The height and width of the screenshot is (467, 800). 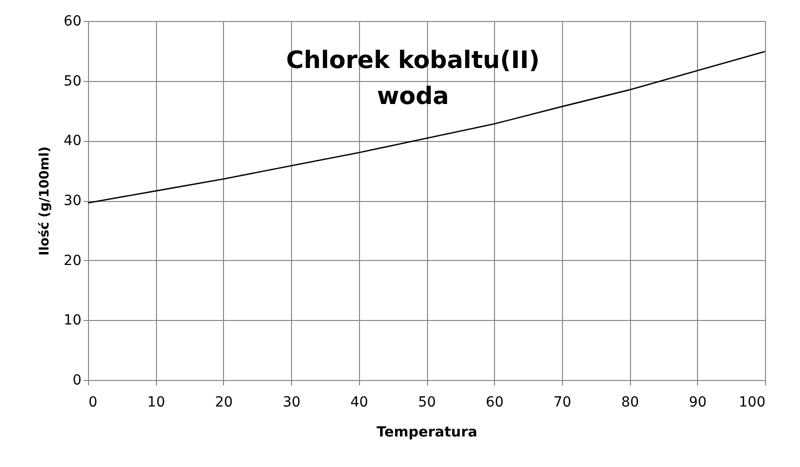 What do you see at coordinates (73, 260) in the screenshot?
I see `y-tick-label: 20` at bounding box center [73, 260].